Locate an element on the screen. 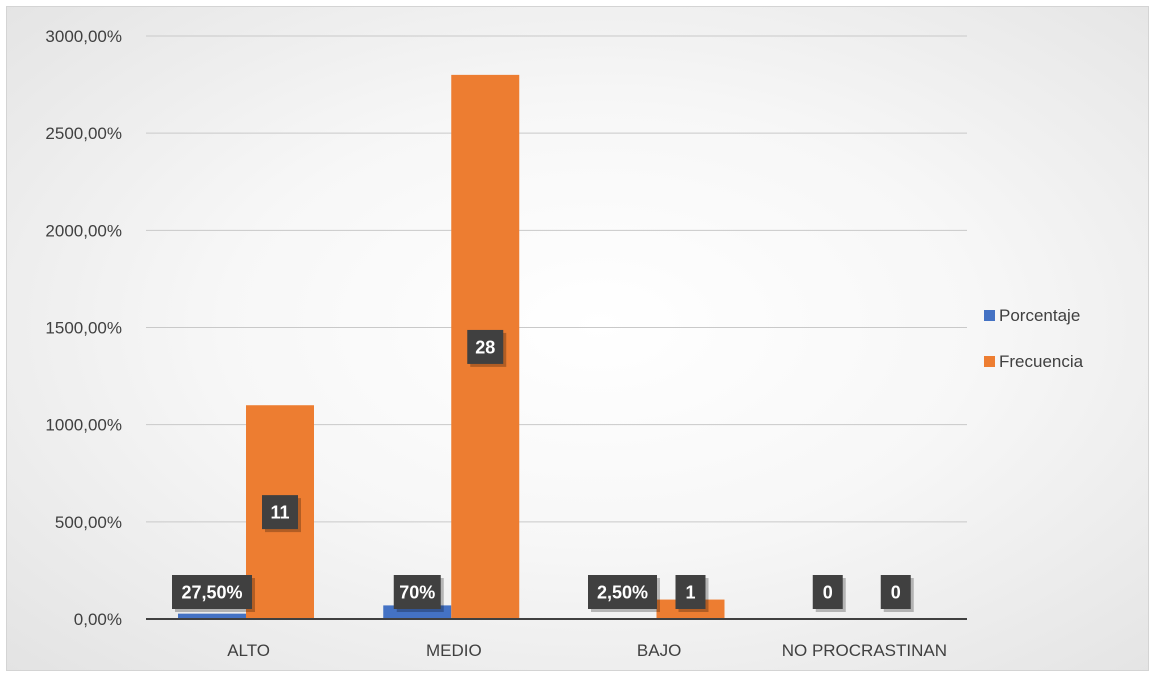 This screenshot has height=677, width=1155. y-tick-label: 1500,00% is located at coordinates (83, 328).